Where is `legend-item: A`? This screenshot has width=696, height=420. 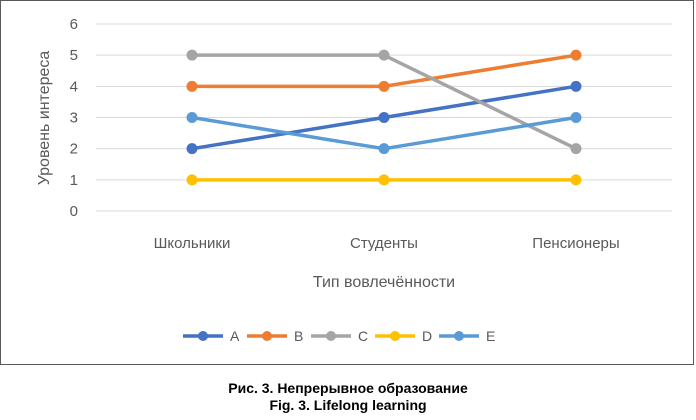 legend-item: A is located at coordinates (211, 336).